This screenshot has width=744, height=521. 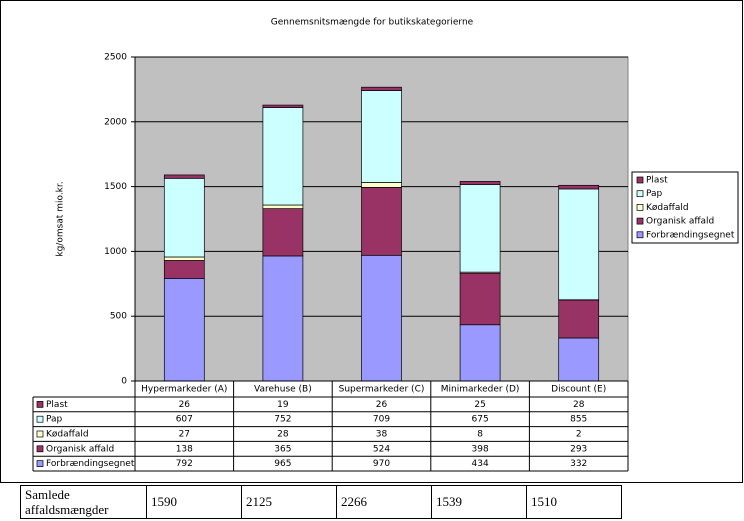 I want to click on x-tick-label: Varehuse (B), so click(x=283, y=390).